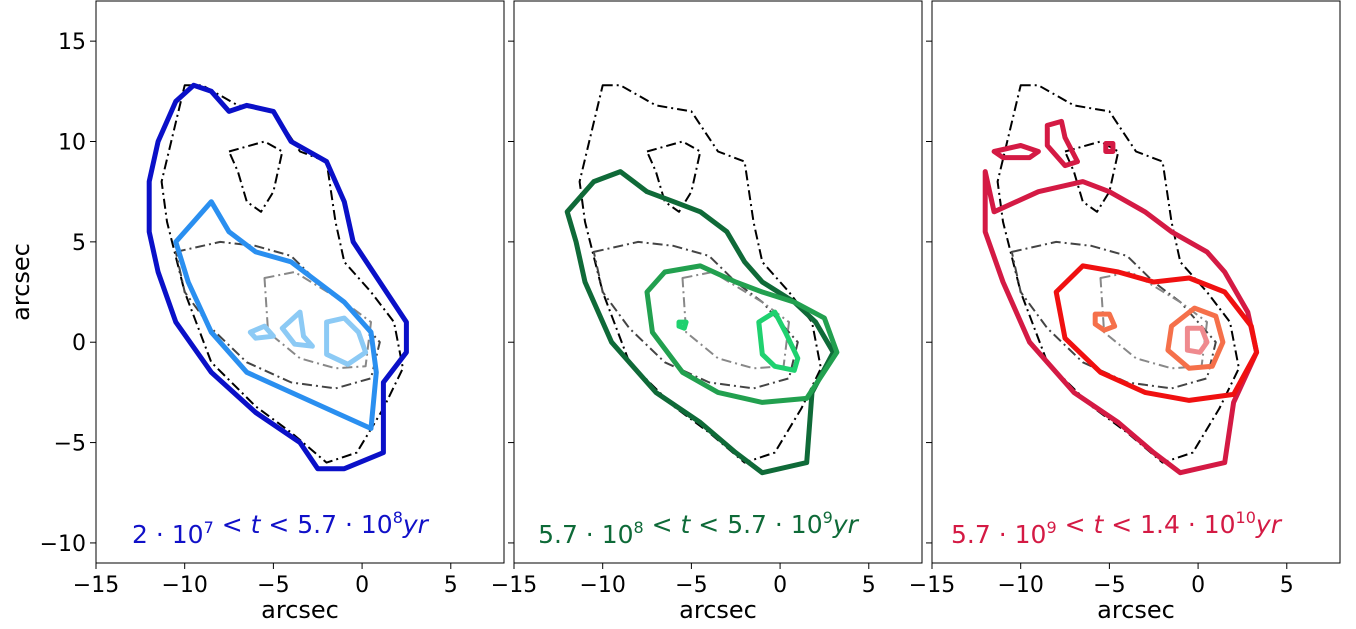  I want to click on y-tick-label: 15, so click(72, 42).